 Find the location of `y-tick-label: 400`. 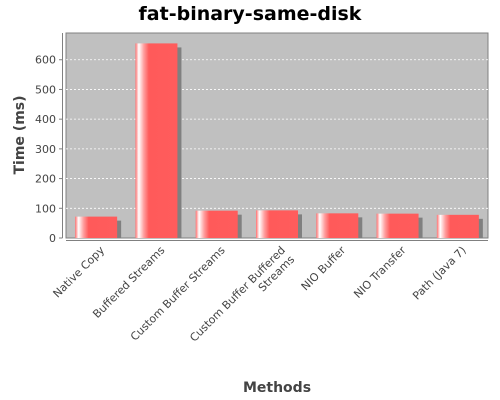

y-tick-label: 400 is located at coordinates (45, 119).